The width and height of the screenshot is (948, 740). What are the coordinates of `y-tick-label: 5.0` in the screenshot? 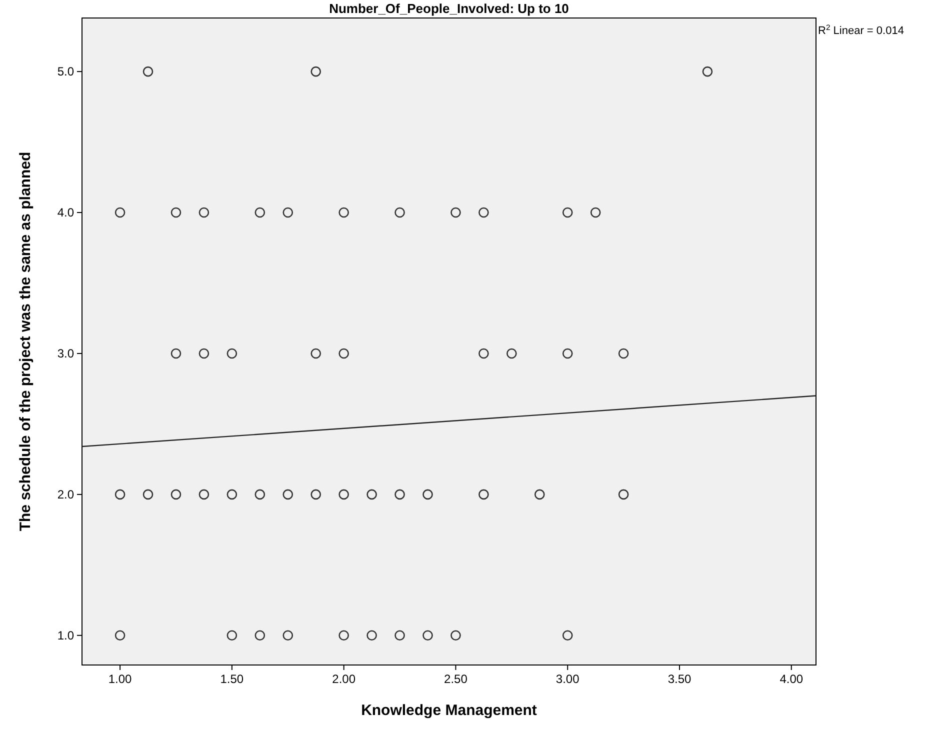 It's located at (65, 71).